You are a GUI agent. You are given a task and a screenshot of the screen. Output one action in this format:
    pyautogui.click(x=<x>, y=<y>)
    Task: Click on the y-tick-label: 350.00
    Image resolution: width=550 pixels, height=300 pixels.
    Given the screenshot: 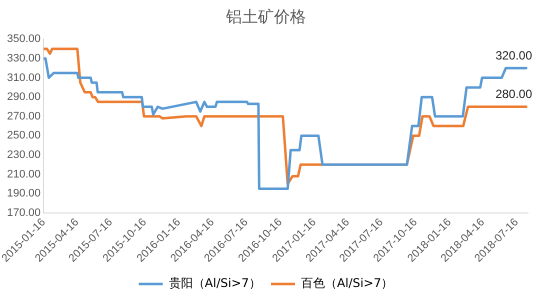 What is the action you would take?
    pyautogui.click(x=23, y=39)
    